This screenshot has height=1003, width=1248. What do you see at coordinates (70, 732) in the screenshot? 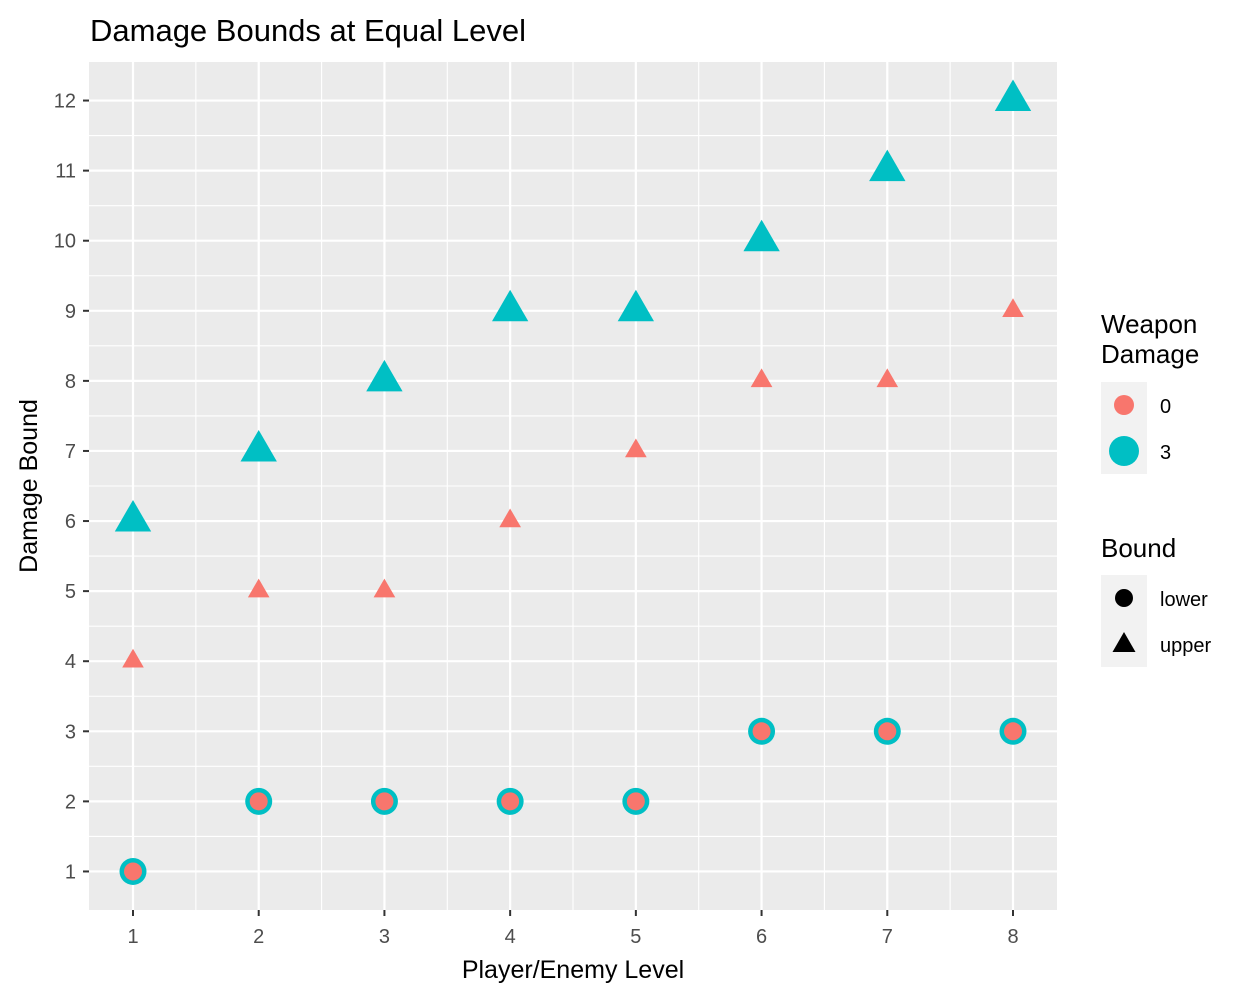
I see `y-tick-label: 3` at bounding box center [70, 732].